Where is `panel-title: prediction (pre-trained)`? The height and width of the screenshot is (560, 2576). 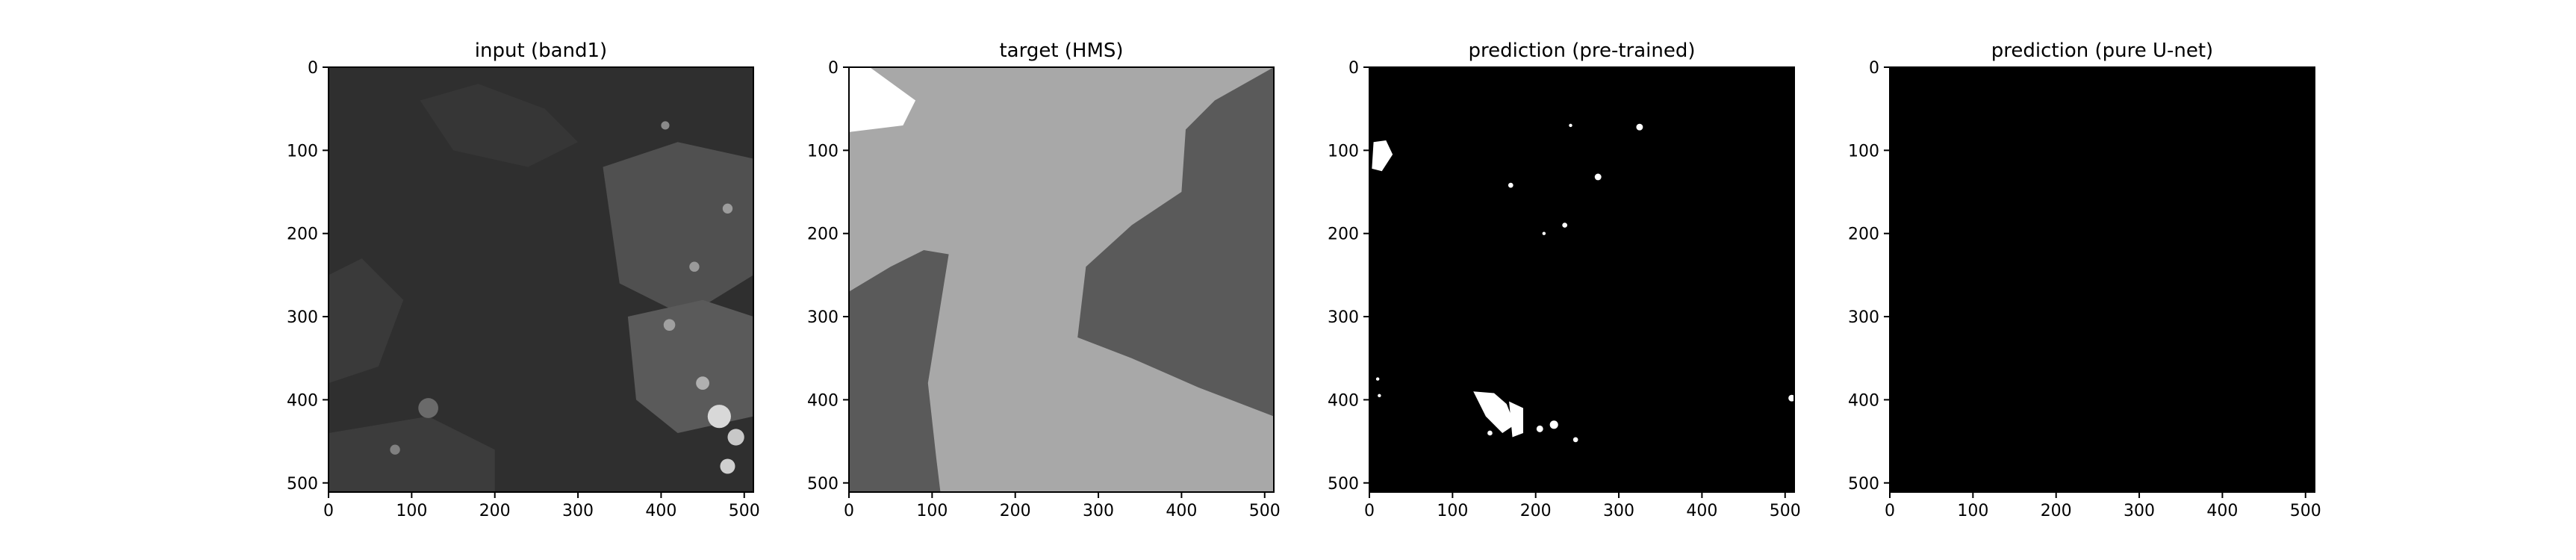 panel-title: prediction (pre-trained) is located at coordinates (1581, 51).